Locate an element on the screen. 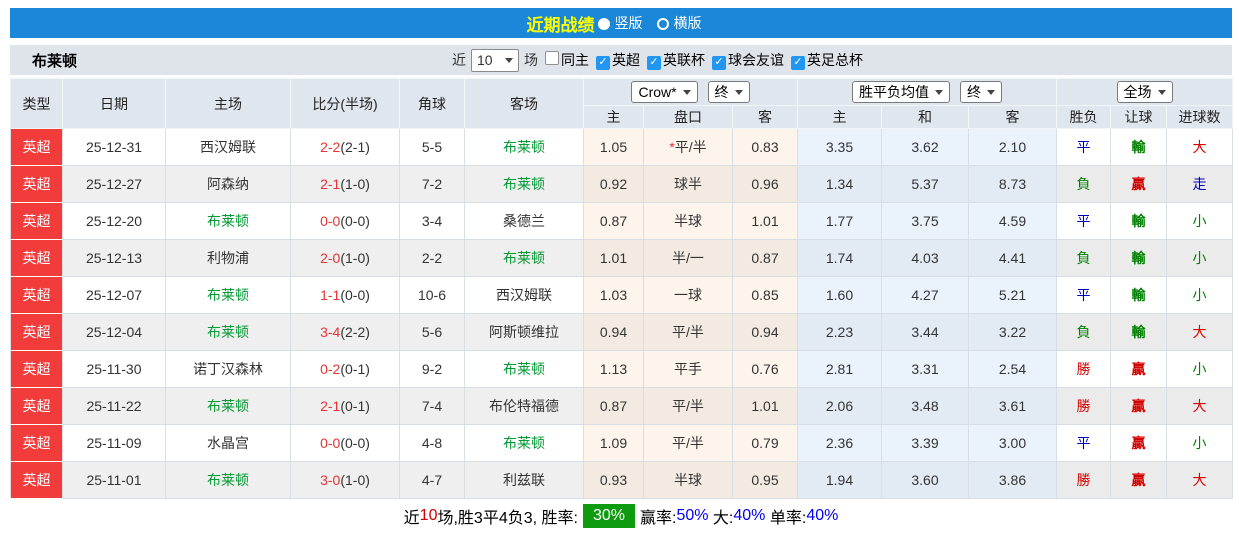  odds-away: 0.94 is located at coordinates (765, 332).